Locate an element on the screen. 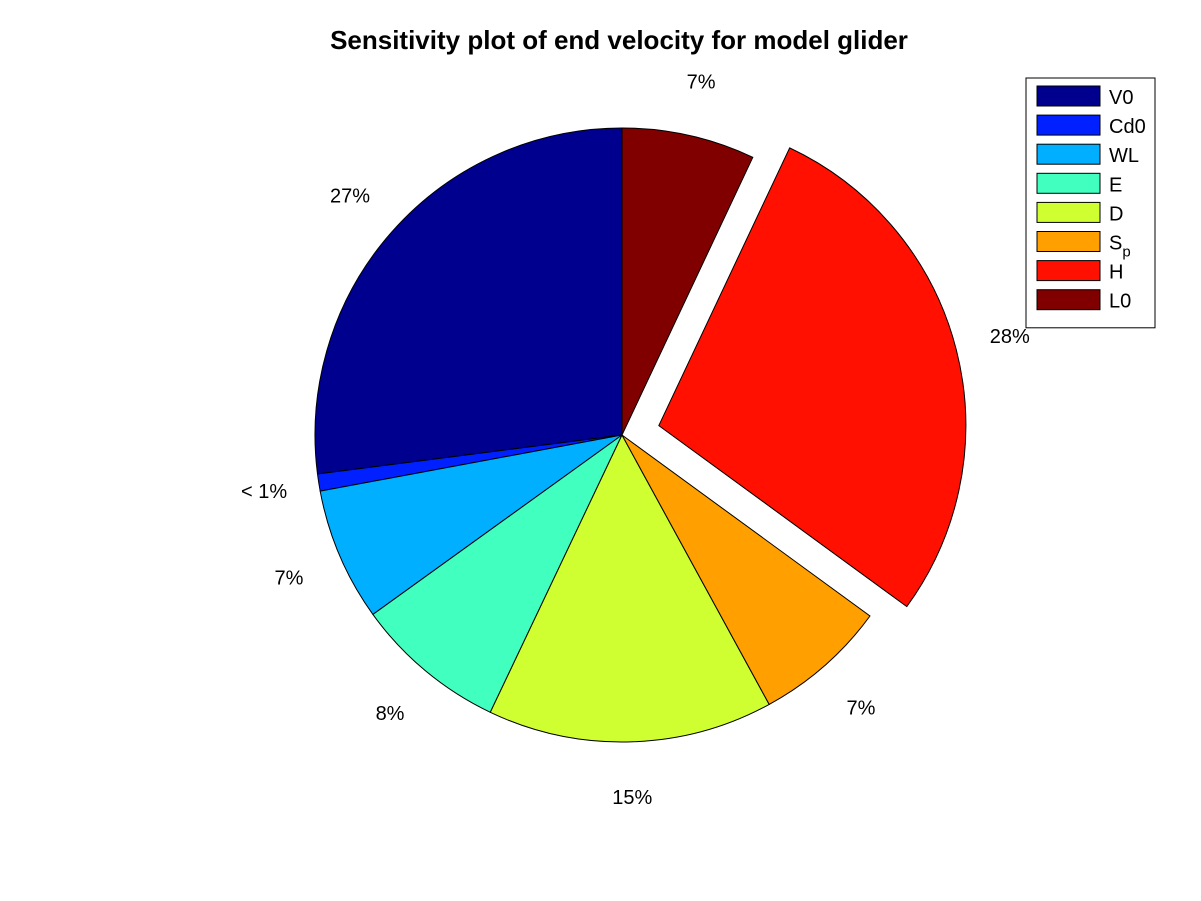 Image resolution: width=1201 pixels, height=901 pixels. legend-swatch-e is located at coordinates (1068, 183).